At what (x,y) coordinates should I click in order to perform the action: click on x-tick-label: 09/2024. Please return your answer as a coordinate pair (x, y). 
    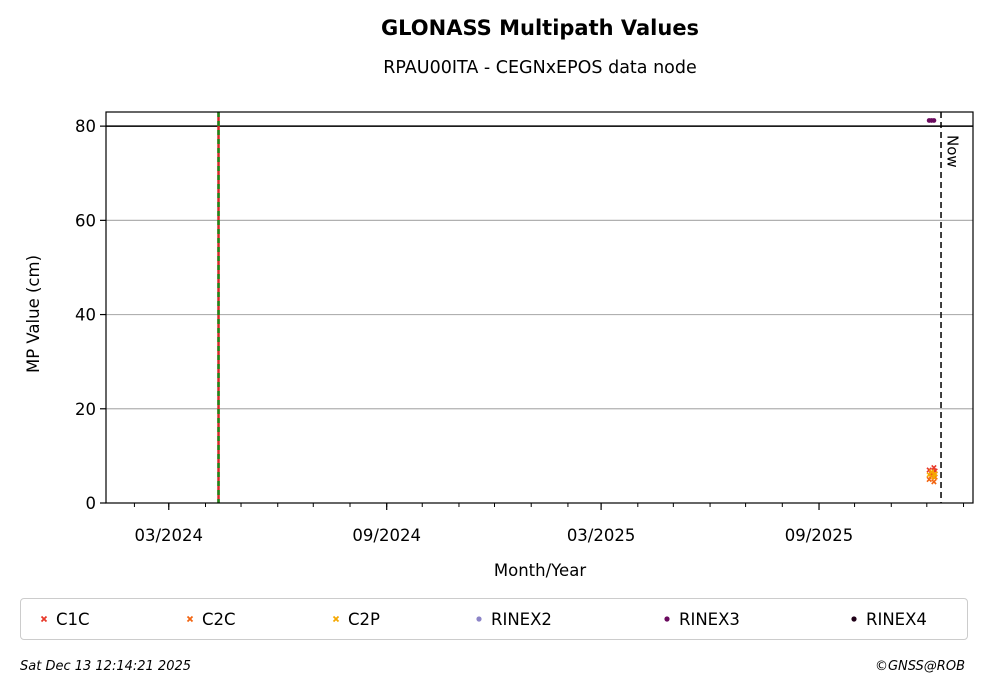
    Looking at the image, I should click on (386, 535).